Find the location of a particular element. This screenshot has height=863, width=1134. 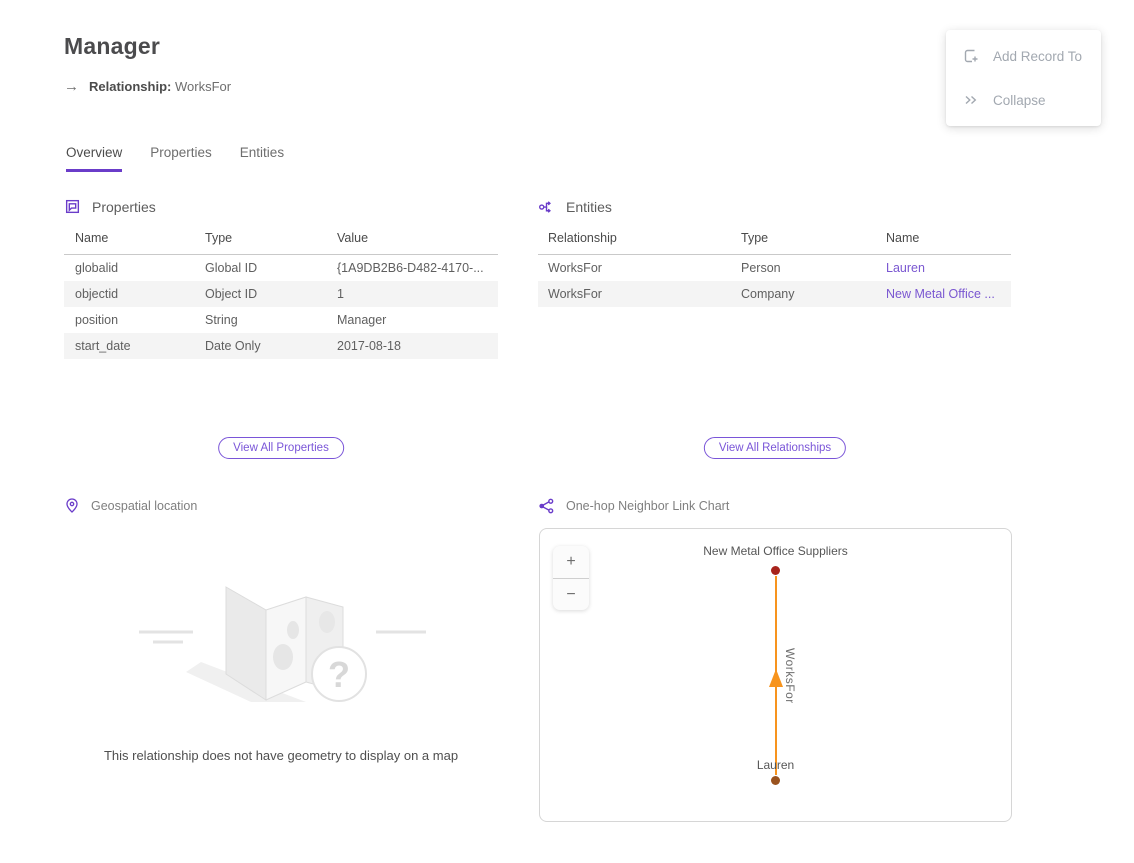

tab-overview: Overview is located at coordinates (94, 158).